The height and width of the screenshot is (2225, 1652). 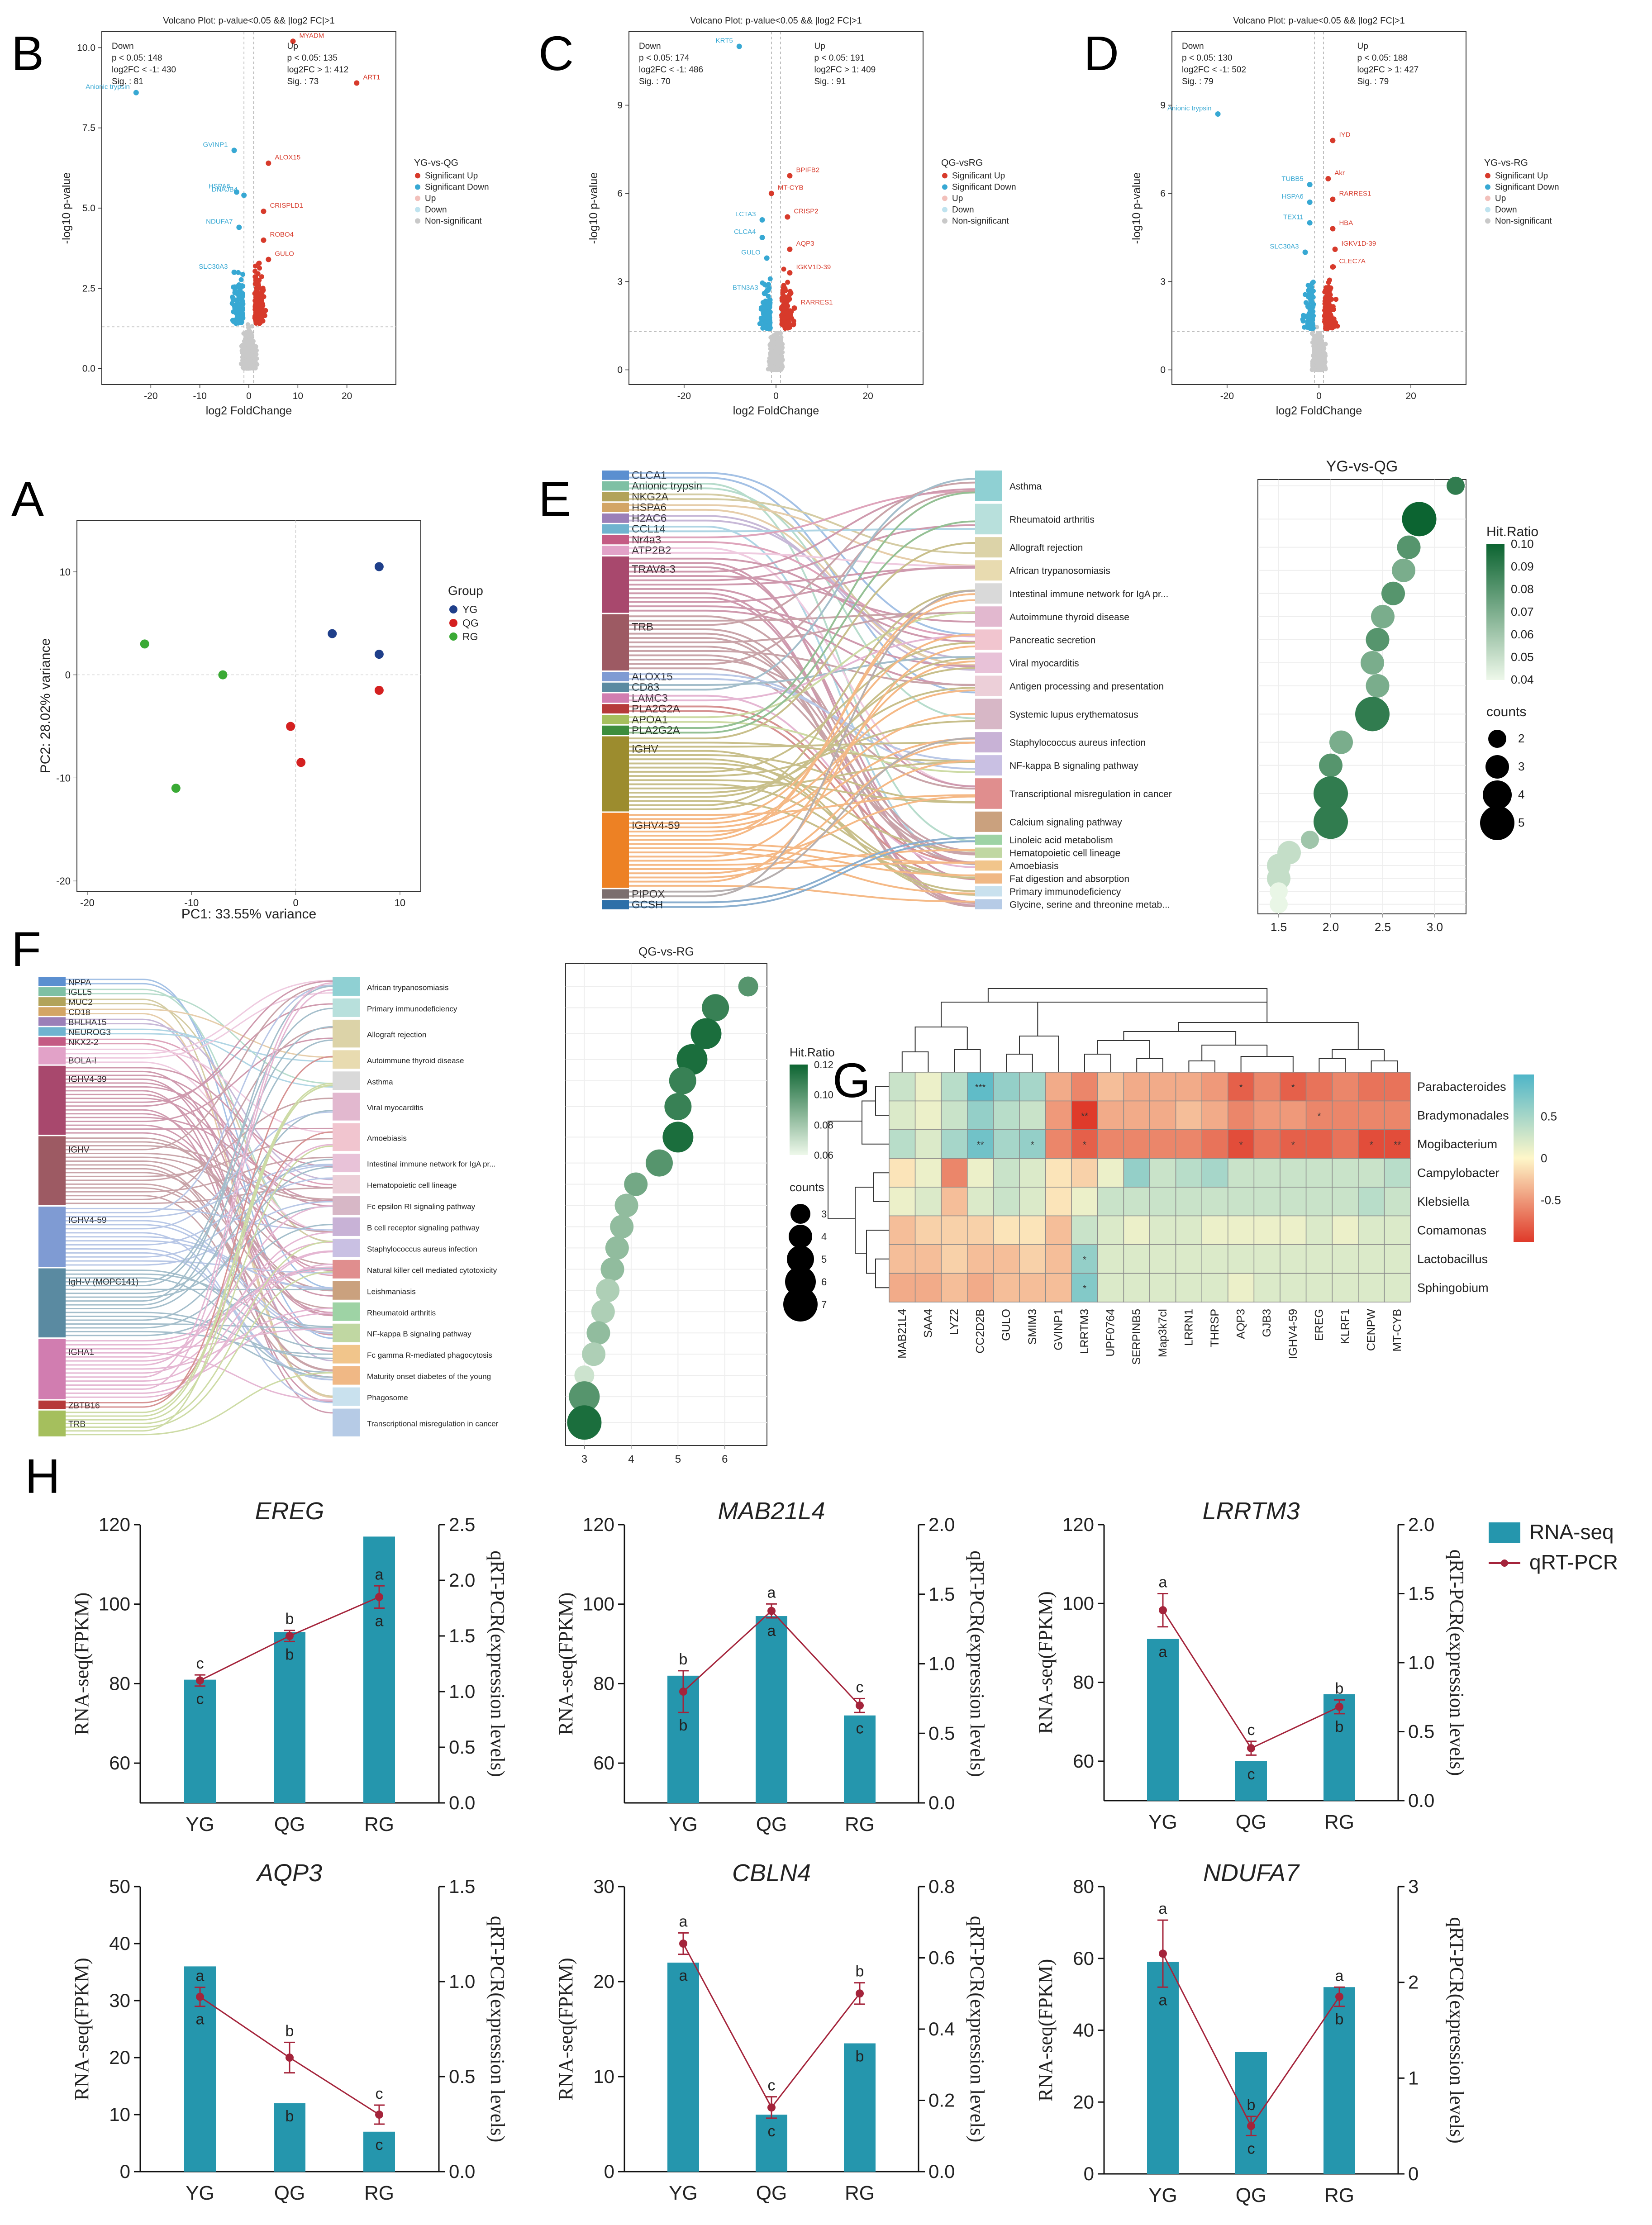 What do you see at coordinates (650, 497) in the screenshot?
I see `gene-label-nkg2a: NKG2A` at bounding box center [650, 497].